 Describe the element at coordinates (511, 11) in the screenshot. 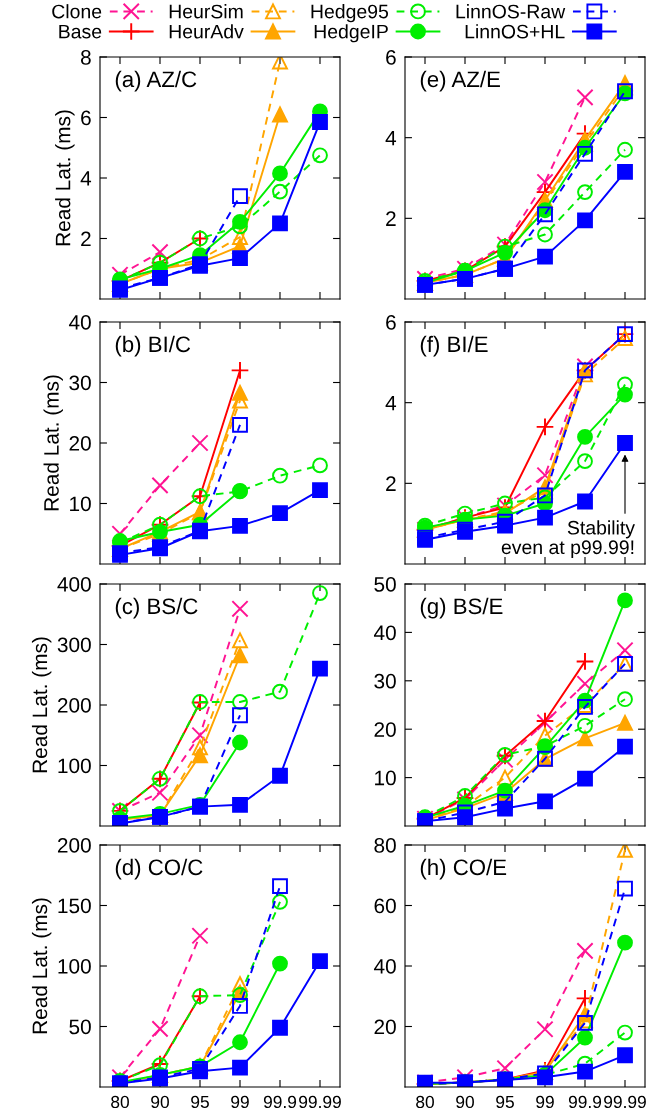

I see `legend-label: LinnOS-Raw` at that location.